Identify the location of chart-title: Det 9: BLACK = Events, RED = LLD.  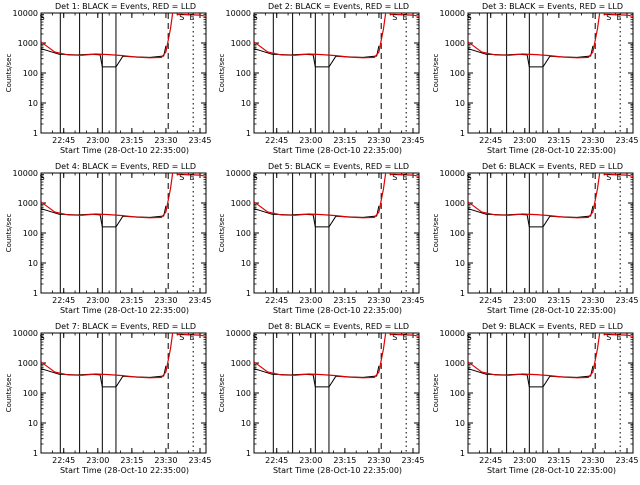
(552, 326).